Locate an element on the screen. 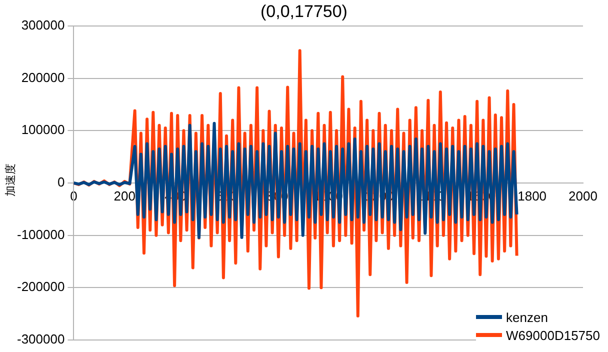  y-tick-label: 300000 is located at coordinates (43, 25).